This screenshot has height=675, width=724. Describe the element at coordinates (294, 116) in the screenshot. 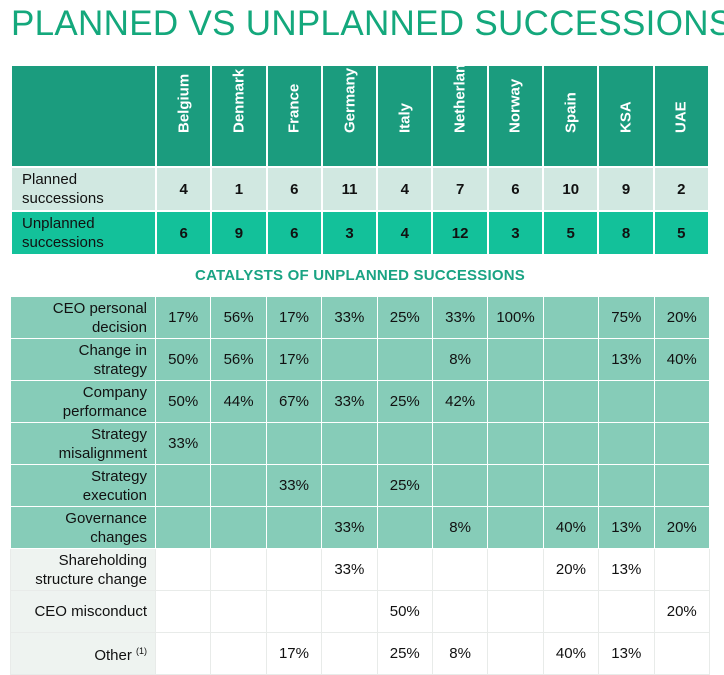

I see `country-header: France` at that location.